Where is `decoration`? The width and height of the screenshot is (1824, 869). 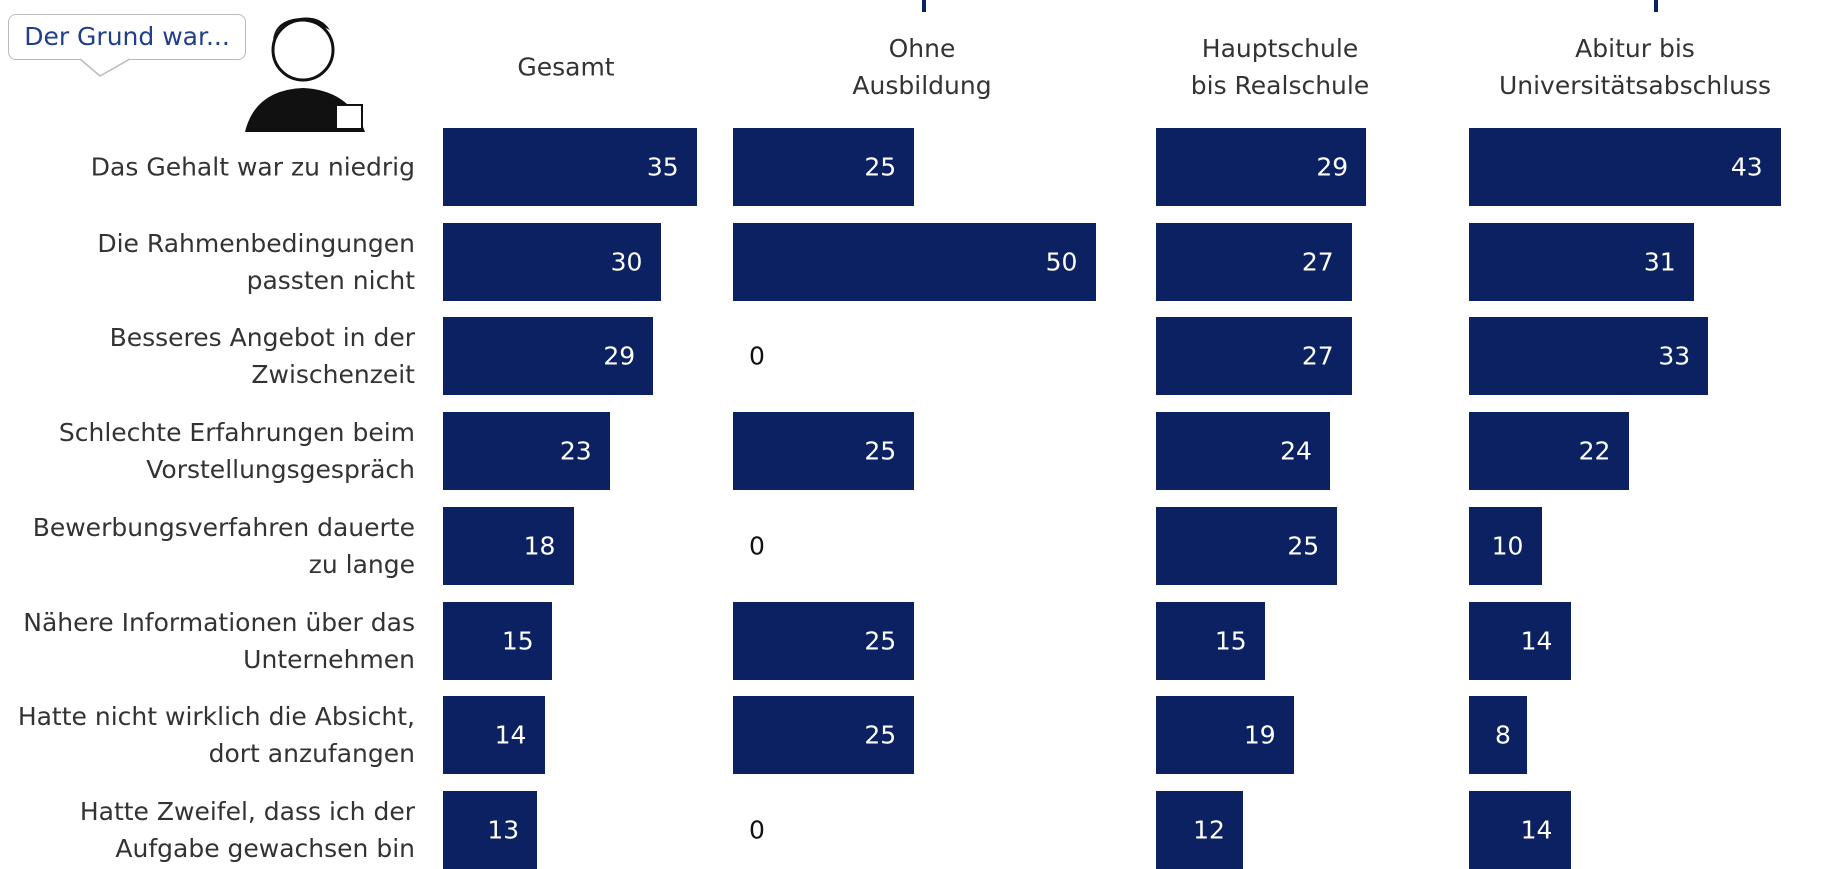
decoration is located at coordinates (222, 74).